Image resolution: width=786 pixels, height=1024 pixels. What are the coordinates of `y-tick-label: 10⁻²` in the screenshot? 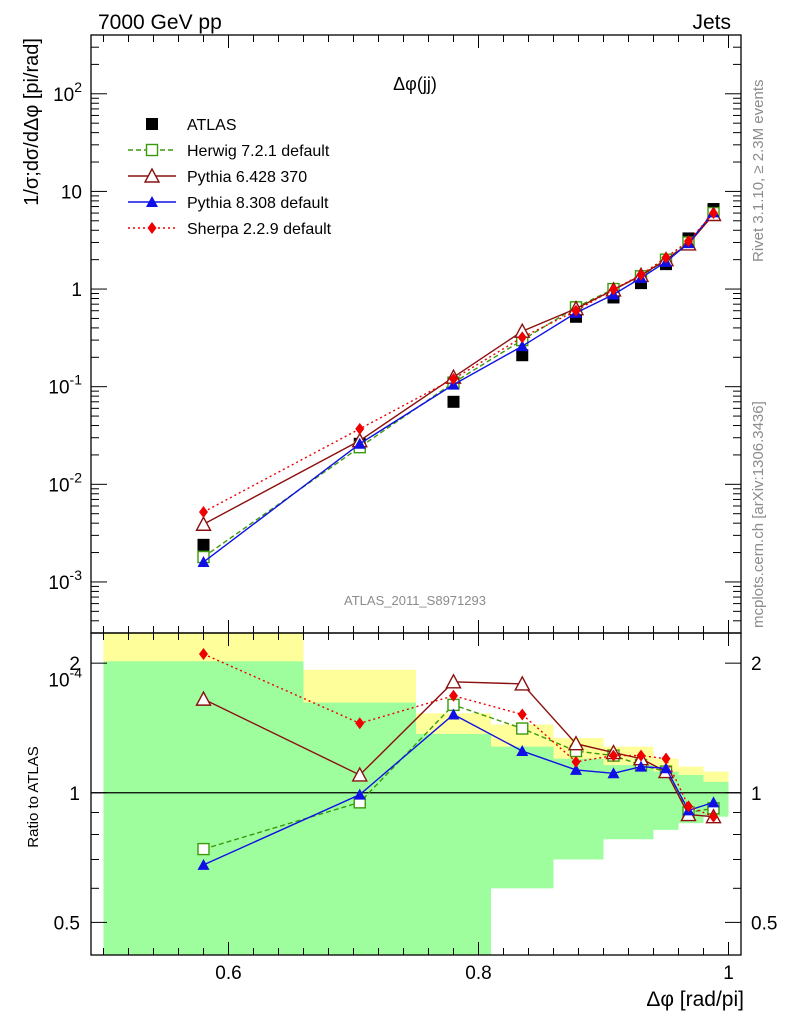 It's located at (65, 482).